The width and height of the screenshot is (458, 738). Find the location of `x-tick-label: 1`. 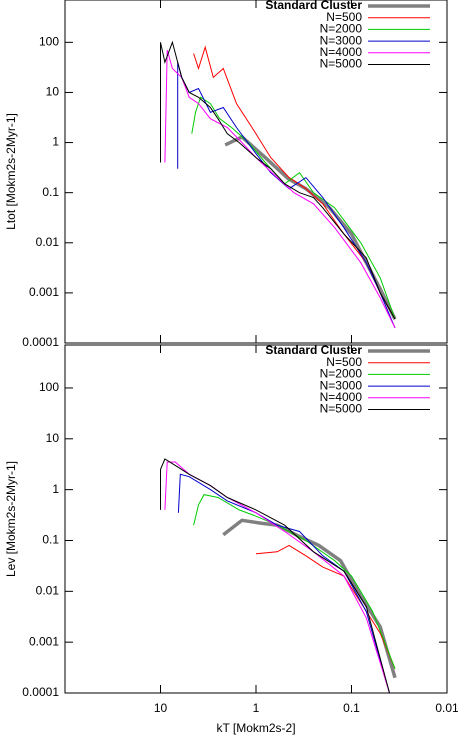

x-tick-label: 1 is located at coordinates (256, 708).